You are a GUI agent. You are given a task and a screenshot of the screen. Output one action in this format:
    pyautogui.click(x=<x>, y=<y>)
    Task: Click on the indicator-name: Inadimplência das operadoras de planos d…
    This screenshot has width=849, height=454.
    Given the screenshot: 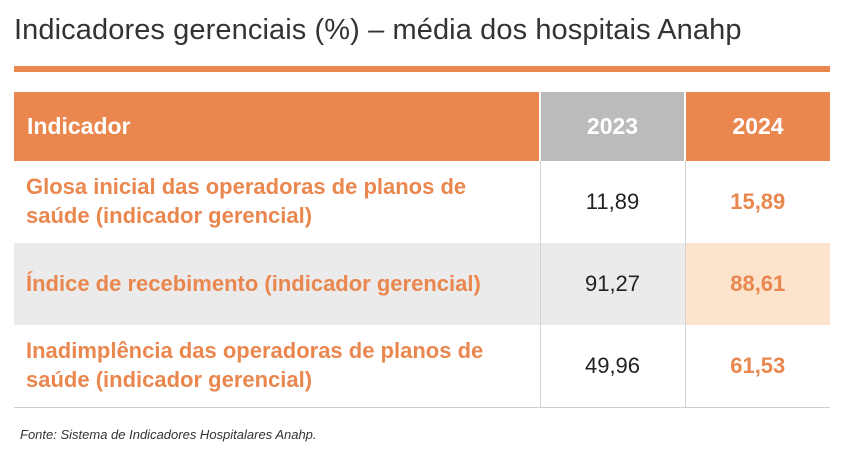 What is the action you would take?
    pyautogui.click(x=277, y=366)
    